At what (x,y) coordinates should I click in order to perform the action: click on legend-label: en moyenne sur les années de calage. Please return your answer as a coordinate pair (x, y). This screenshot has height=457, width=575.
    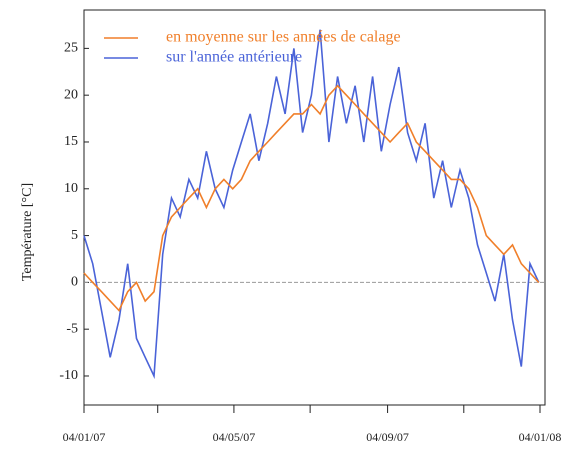
    Looking at the image, I should click on (283, 37).